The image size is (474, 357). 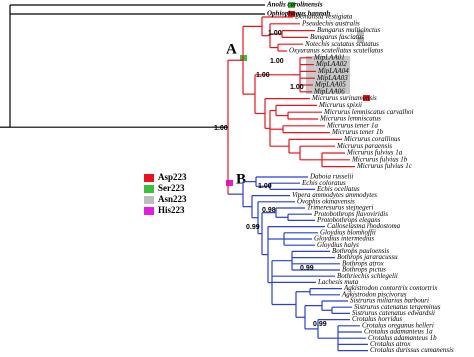 What do you see at coordinates (360, 251) in the screenshot?
I see `taxon-label: Bothrops pauloensis` at bounding box center [360, 251].